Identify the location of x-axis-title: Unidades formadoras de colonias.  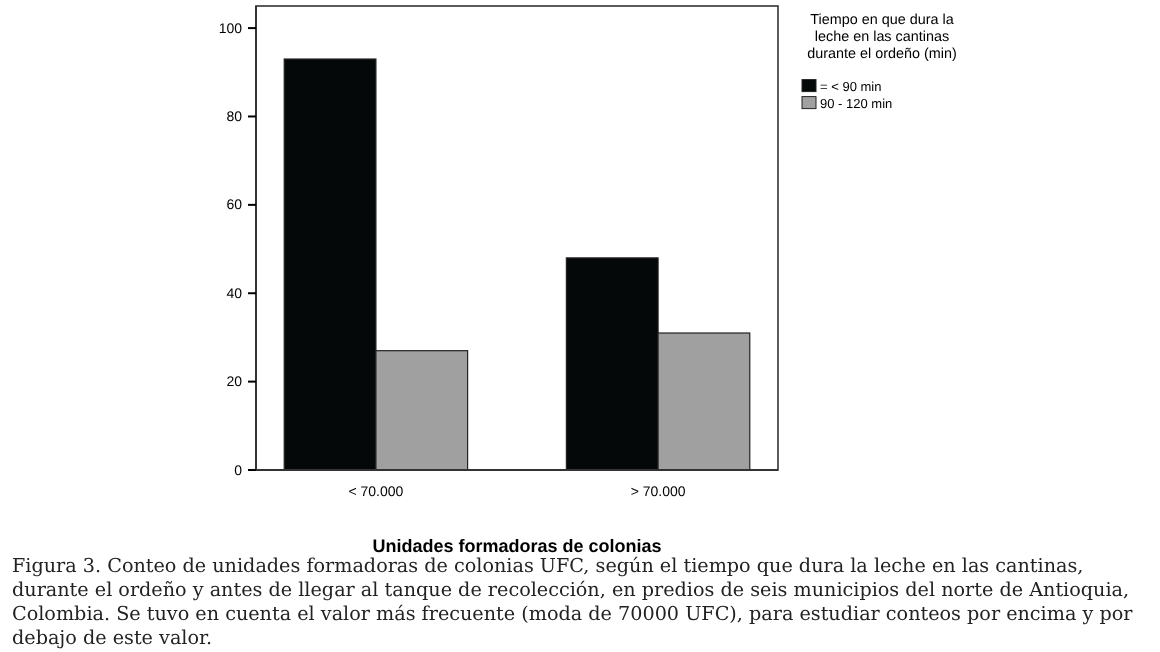
(517, 546).